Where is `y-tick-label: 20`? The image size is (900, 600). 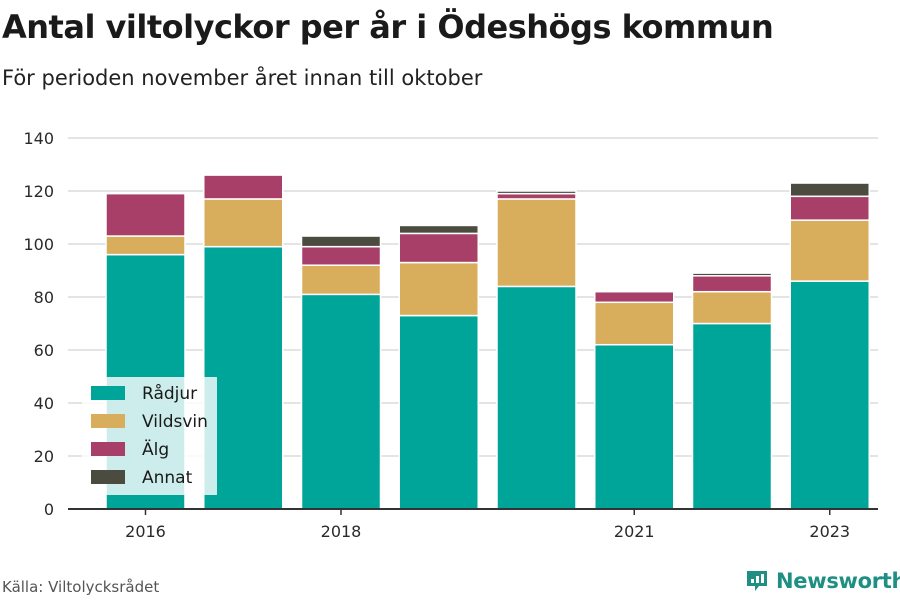 y-tick-label: 20 is located at coordinates (44, 456).